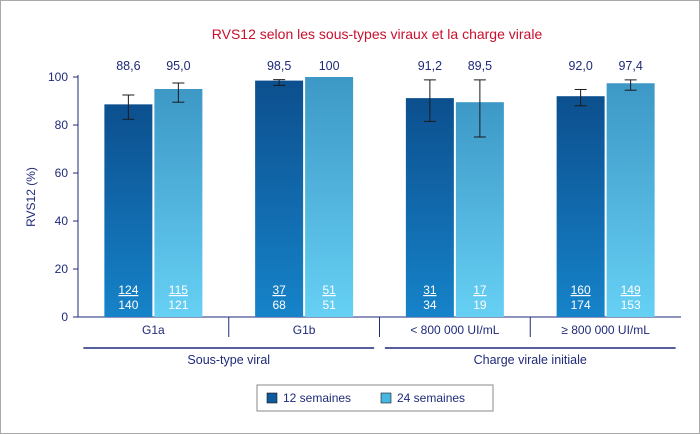 The width and height of the screenshot is (700, 435). I want to click on data-label: 88,6, so click(128, 66).